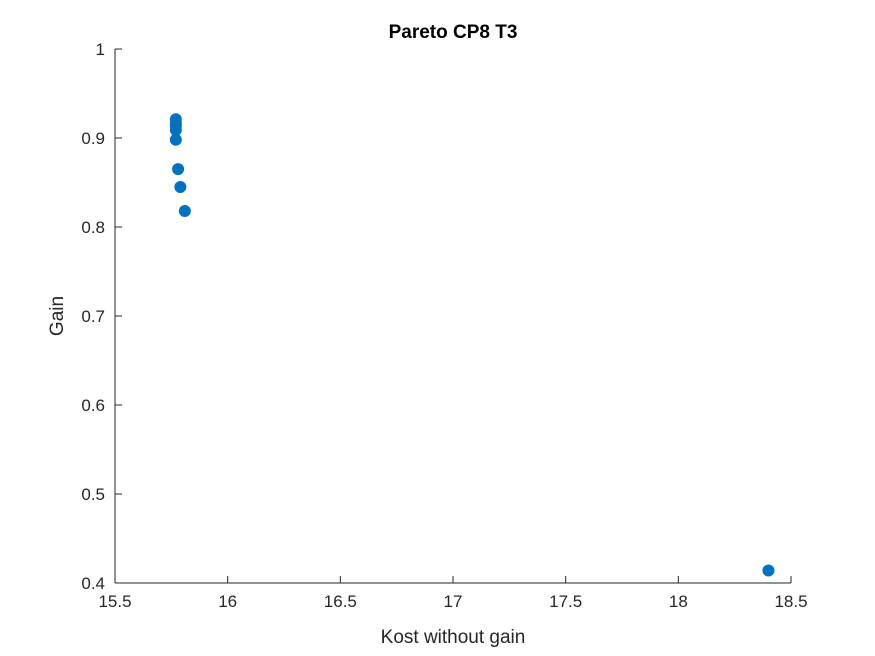  What do you see at coordinates (57, 316) in the screenshot?
I see `y-axis-label: Gain` at bounding box center [57, 316].